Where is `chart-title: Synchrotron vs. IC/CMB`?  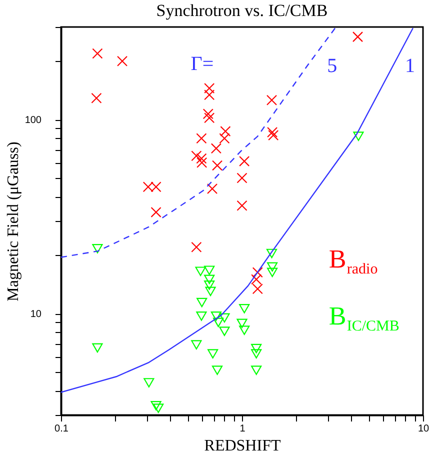 chart-title: Synchrotron vs. IC/CMB is located at coordinates (242, 10).